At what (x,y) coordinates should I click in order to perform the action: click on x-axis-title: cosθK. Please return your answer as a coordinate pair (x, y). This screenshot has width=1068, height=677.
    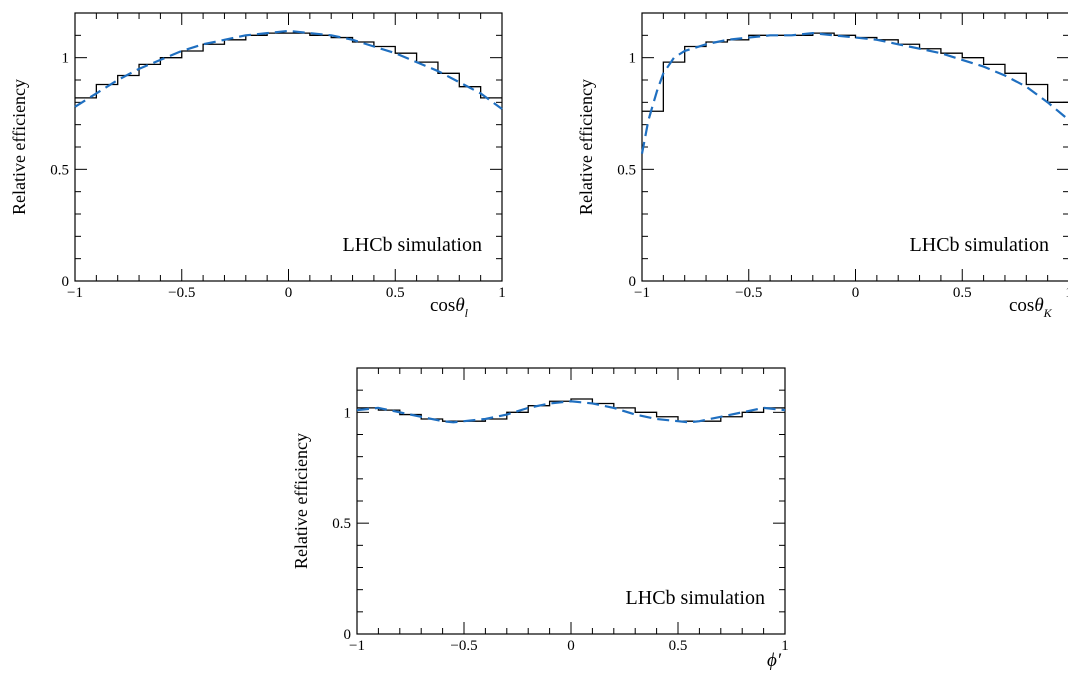
    Looking at the image, I should click on (1031, 307).